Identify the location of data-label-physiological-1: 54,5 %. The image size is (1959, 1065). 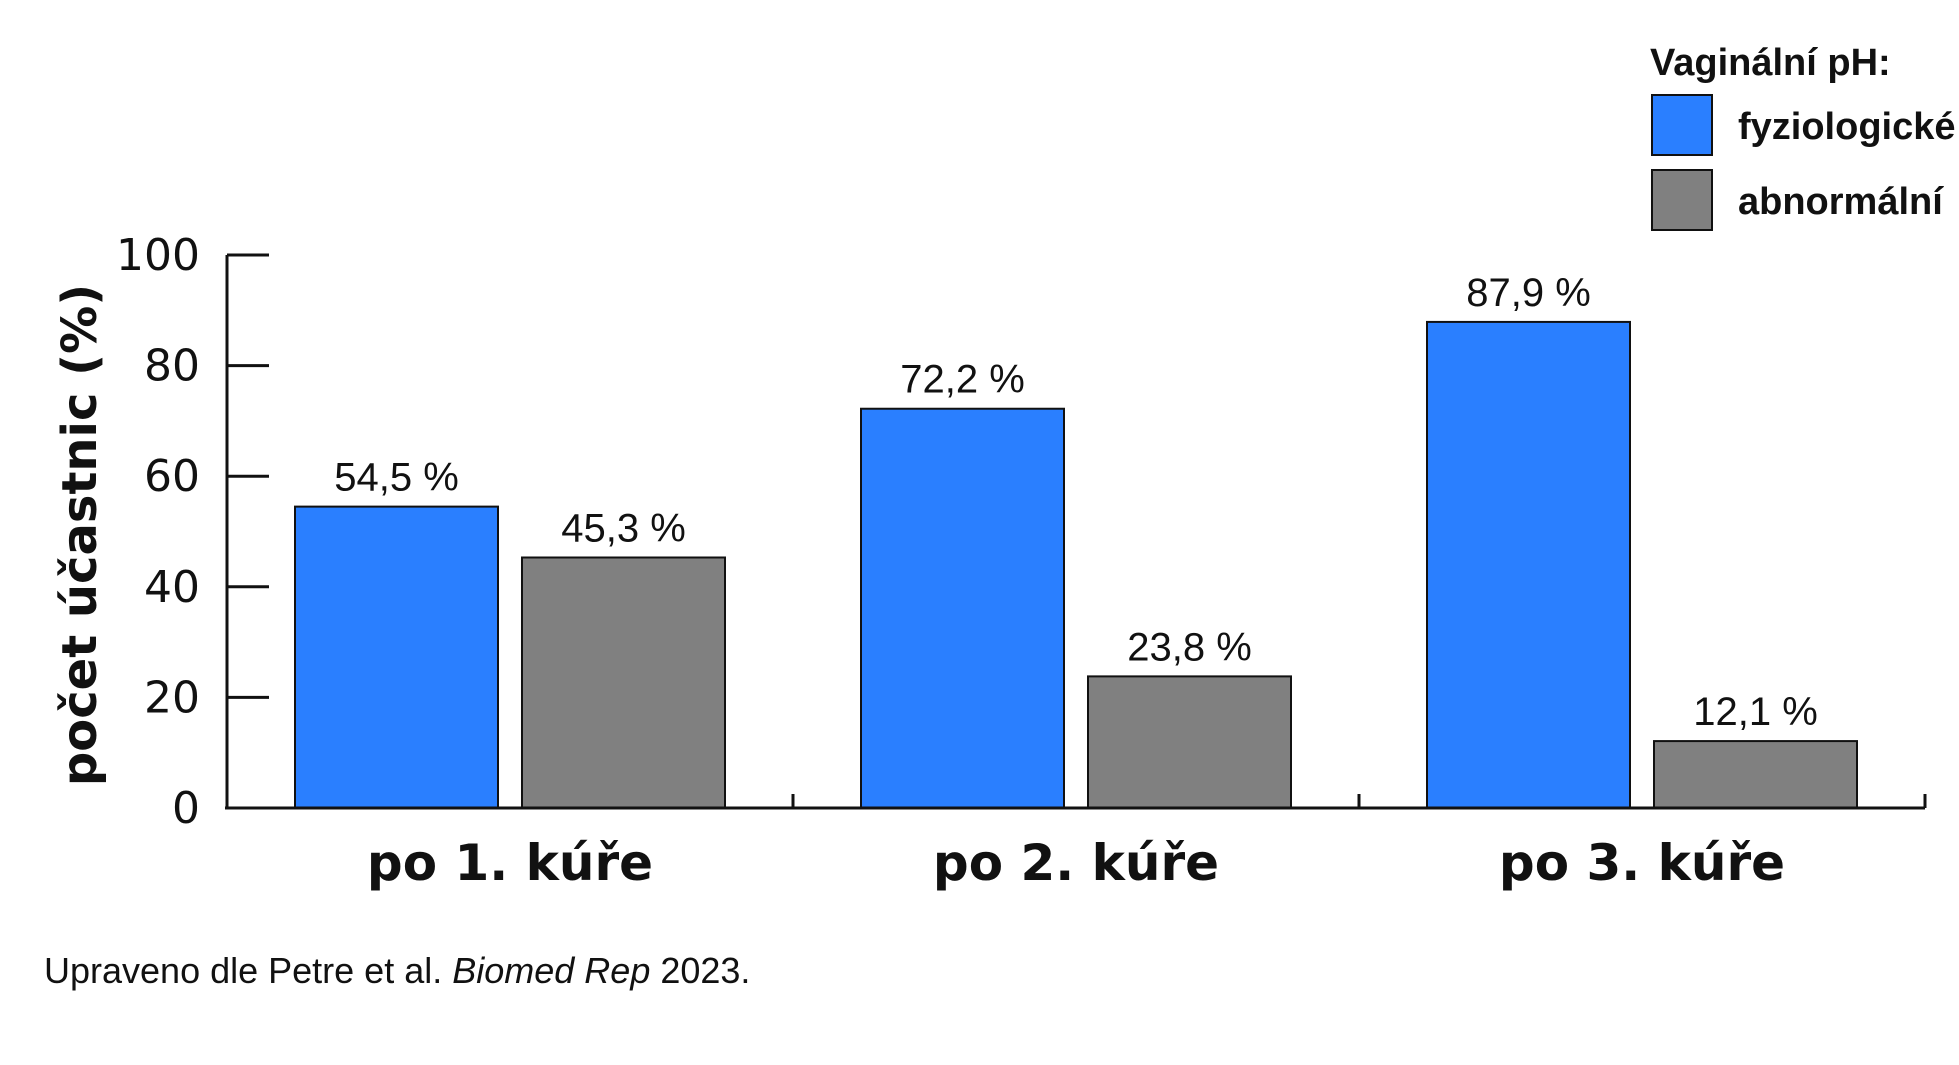
(396, 478).